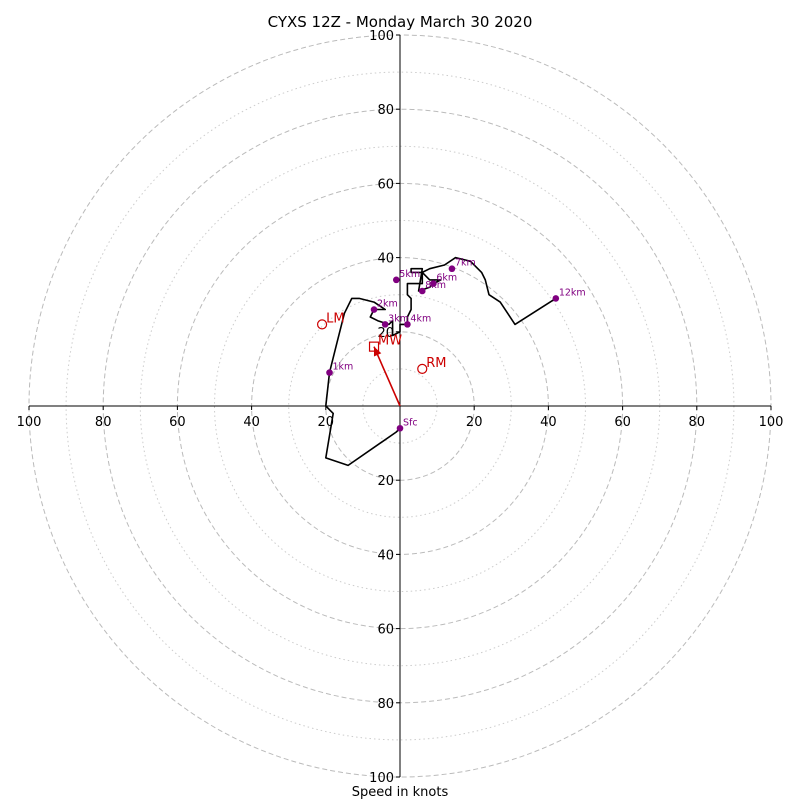 This screenshot has height=800, width=800. What do you see at coordinates (422, 291) in the screenshot?
I see `height-marker-8km` at bounding box center [422, 291].